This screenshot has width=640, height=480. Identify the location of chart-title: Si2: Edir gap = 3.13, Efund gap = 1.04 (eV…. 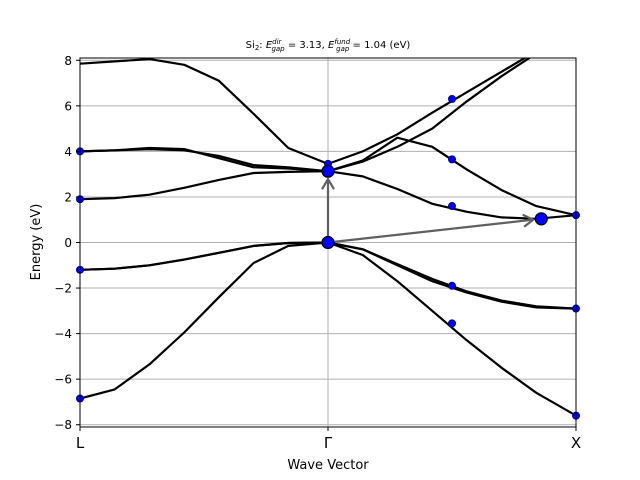
(328, 45).